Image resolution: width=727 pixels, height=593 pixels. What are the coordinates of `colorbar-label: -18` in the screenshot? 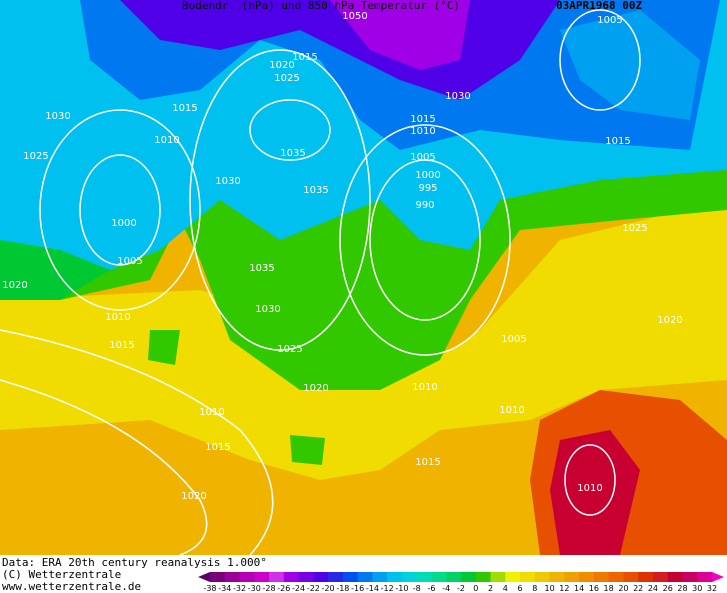 It's located at (342, 588).